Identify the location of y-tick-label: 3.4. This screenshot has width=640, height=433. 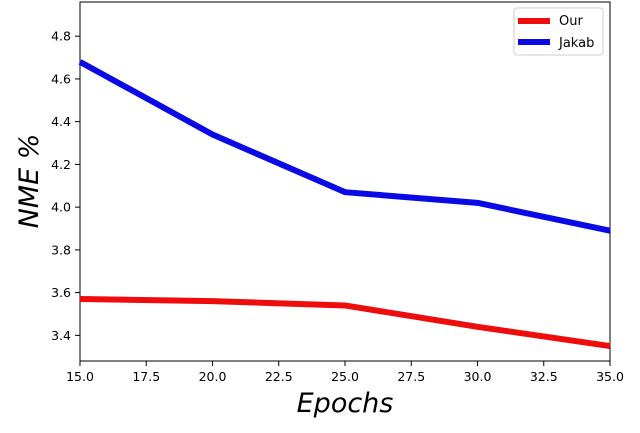
(61, 335).